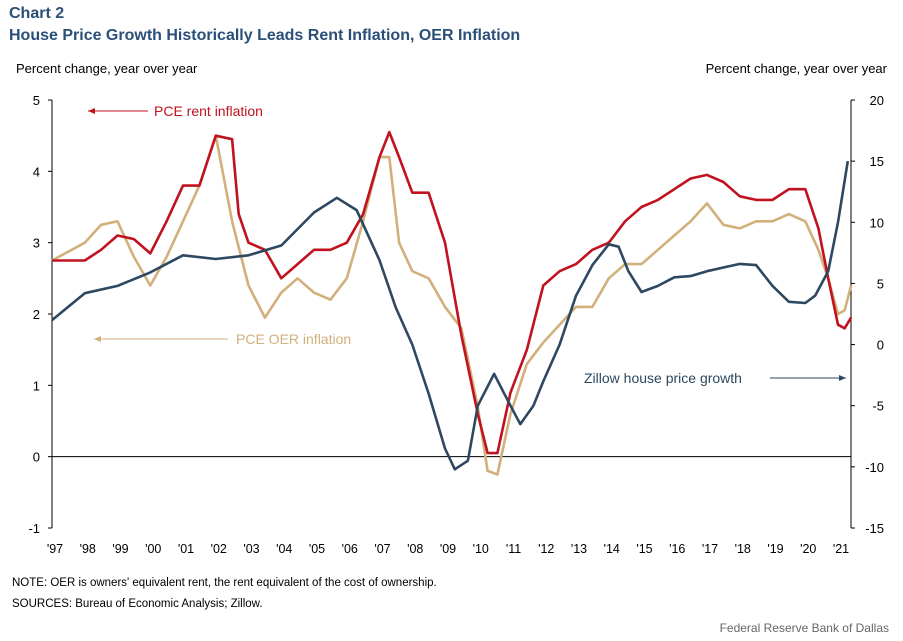  Describe the element at coordinates (153, 549) in the screenshot. I see `x-axis-tick-label: '00` at that location.